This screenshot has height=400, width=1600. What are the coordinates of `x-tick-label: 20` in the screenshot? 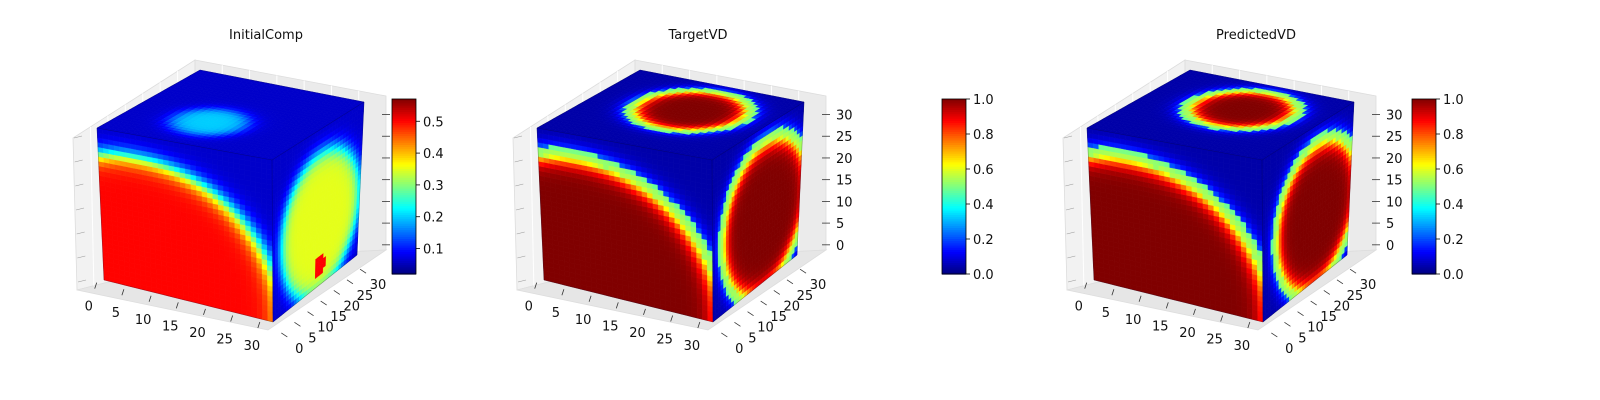 It's located at (197, 333).